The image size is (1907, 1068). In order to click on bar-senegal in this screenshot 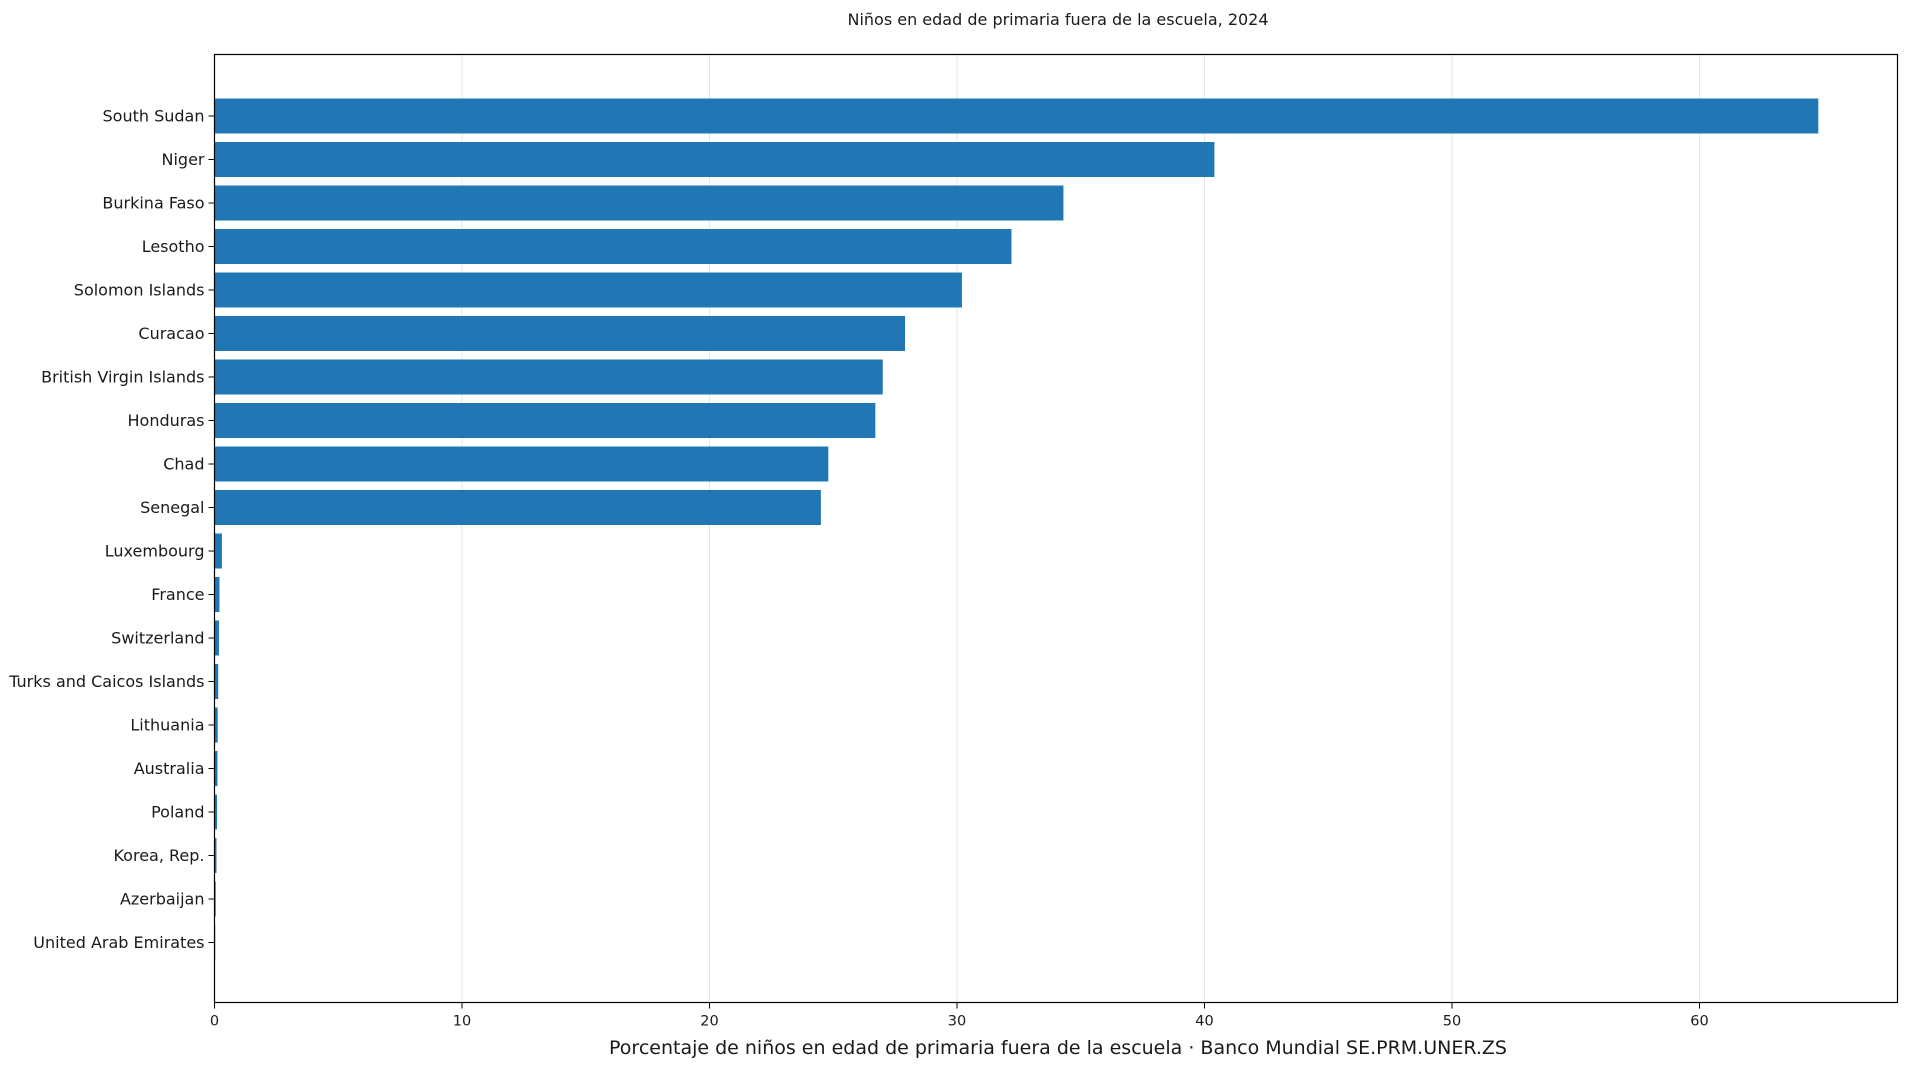, I will do `click(517, 507)`.